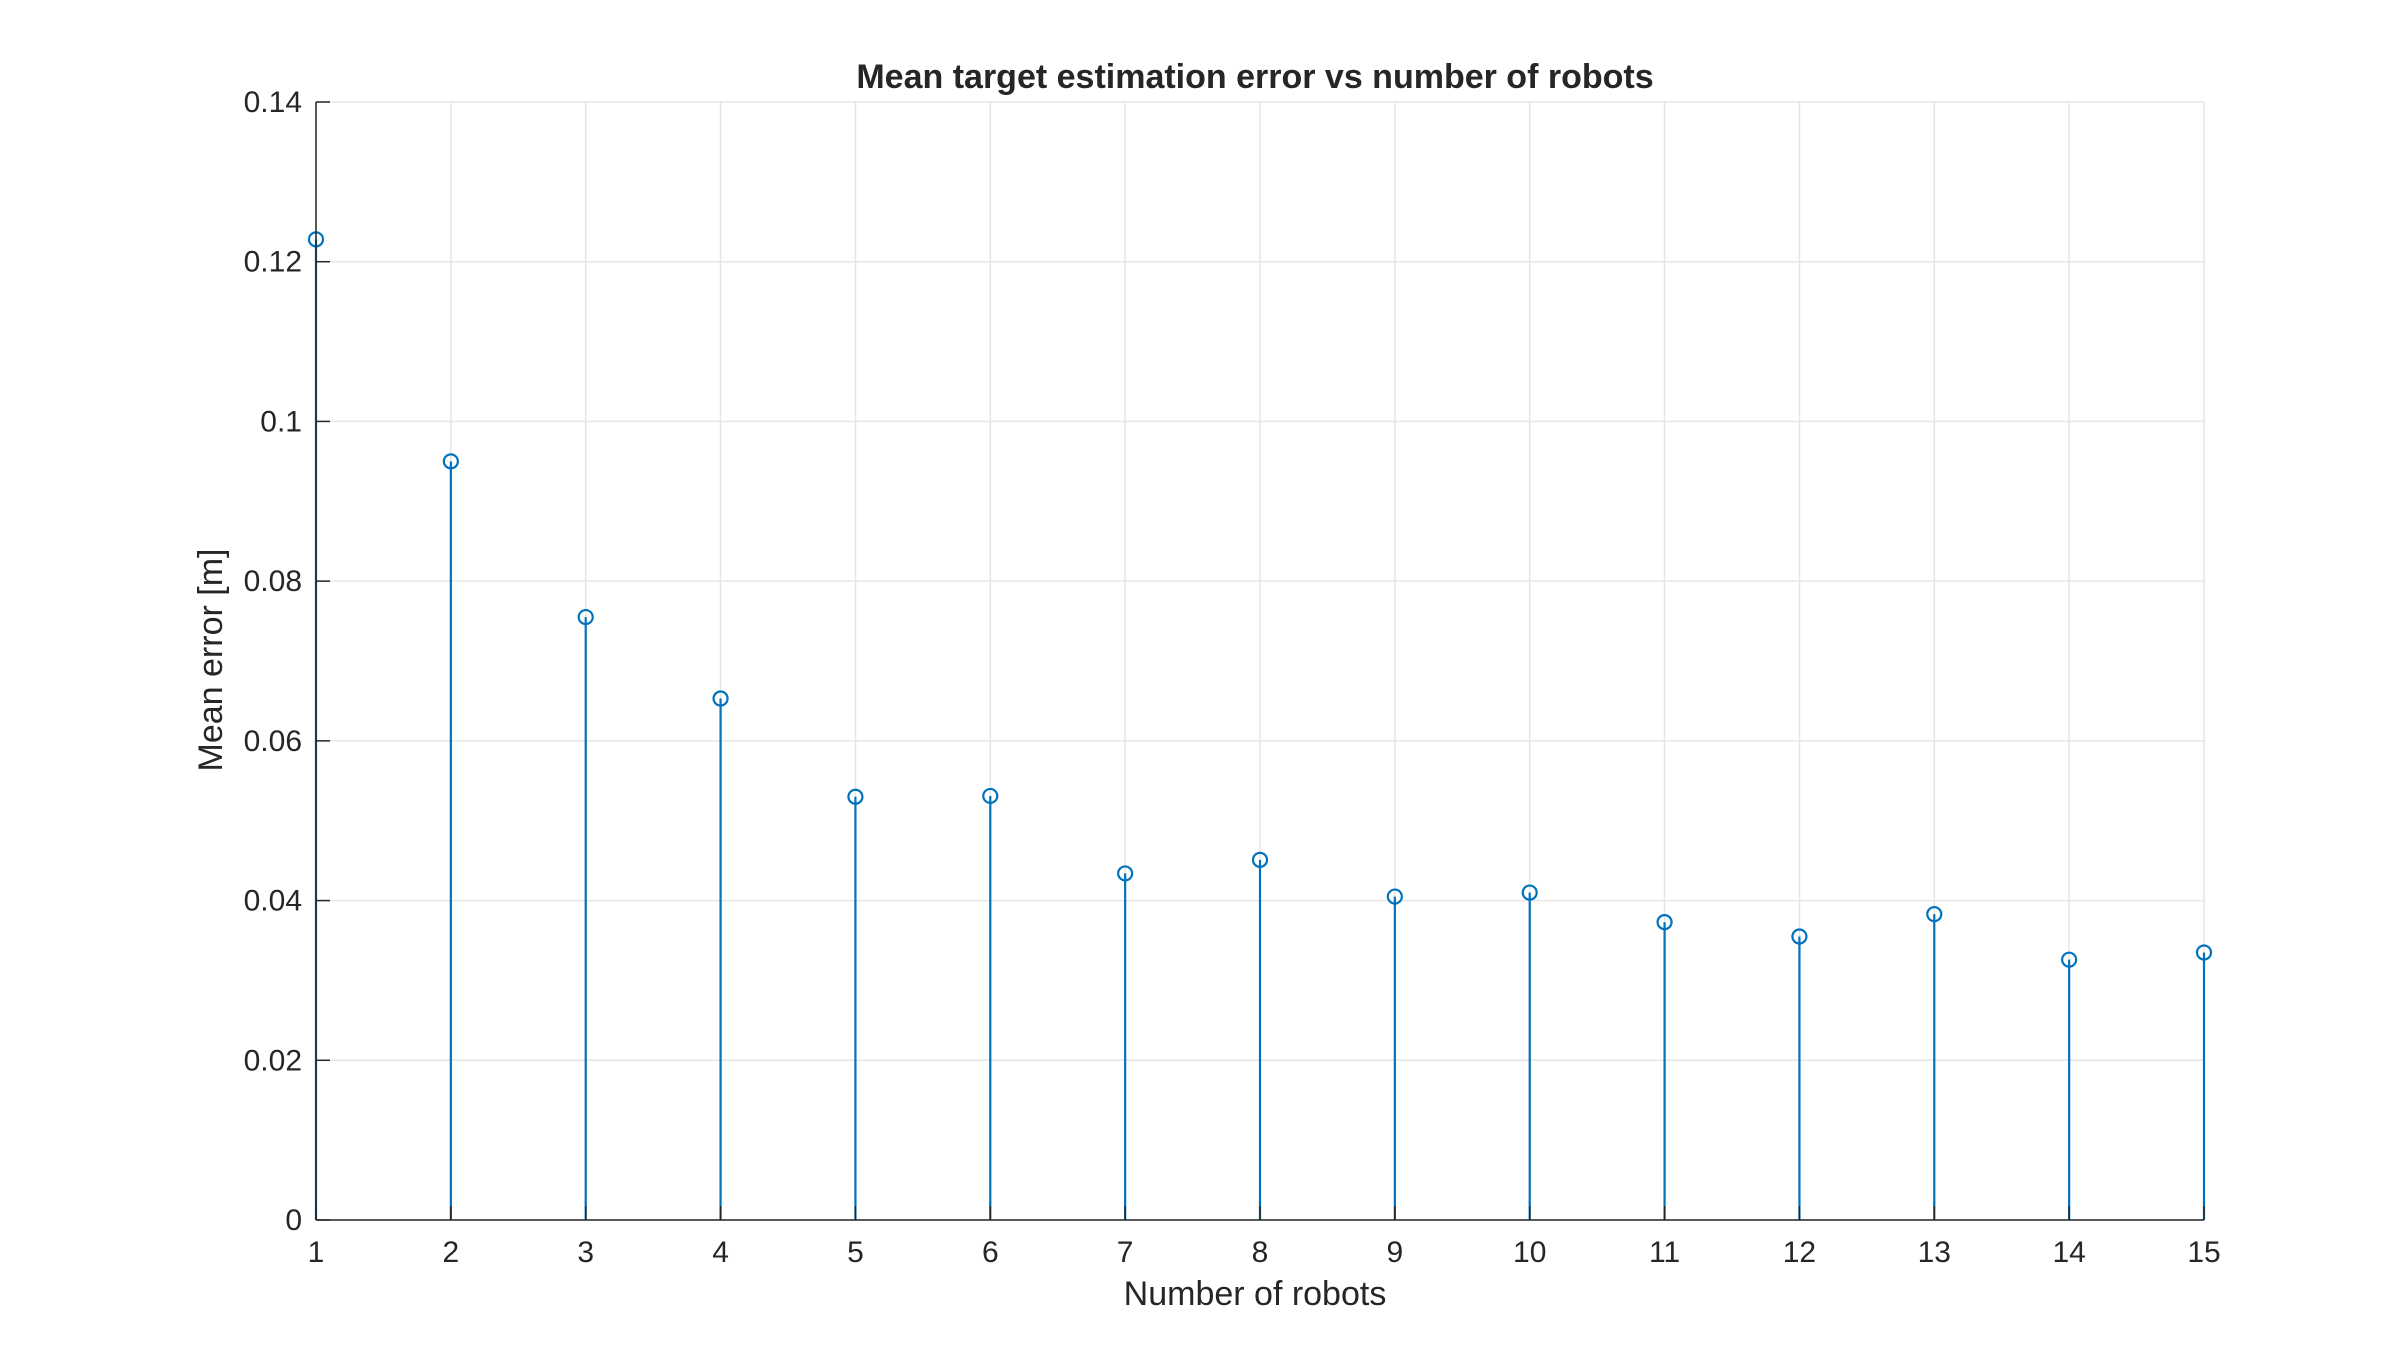  What do you see at coordinates (211, 660) in the screenshot?
I see `y-axis-label: Mean error [m]` at bounding box center [211, 660].